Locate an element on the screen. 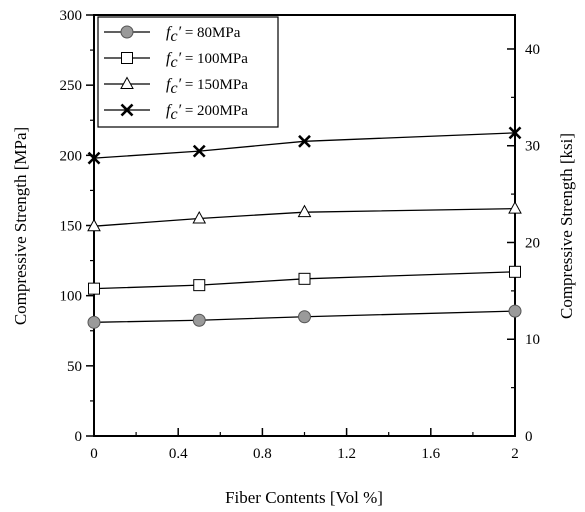 The height and width of the screenshot is (512, 585). series-triangle is located at coordinates (304, 216).